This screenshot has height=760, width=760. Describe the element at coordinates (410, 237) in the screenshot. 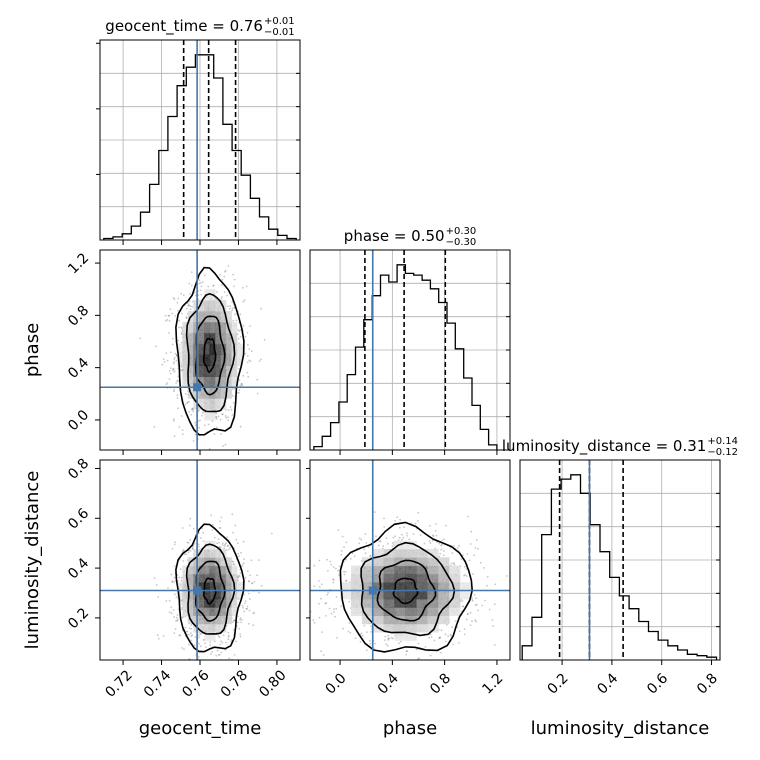

I see `hist-title-phase: phase = 0.50 +0.30−0.30` at that location.